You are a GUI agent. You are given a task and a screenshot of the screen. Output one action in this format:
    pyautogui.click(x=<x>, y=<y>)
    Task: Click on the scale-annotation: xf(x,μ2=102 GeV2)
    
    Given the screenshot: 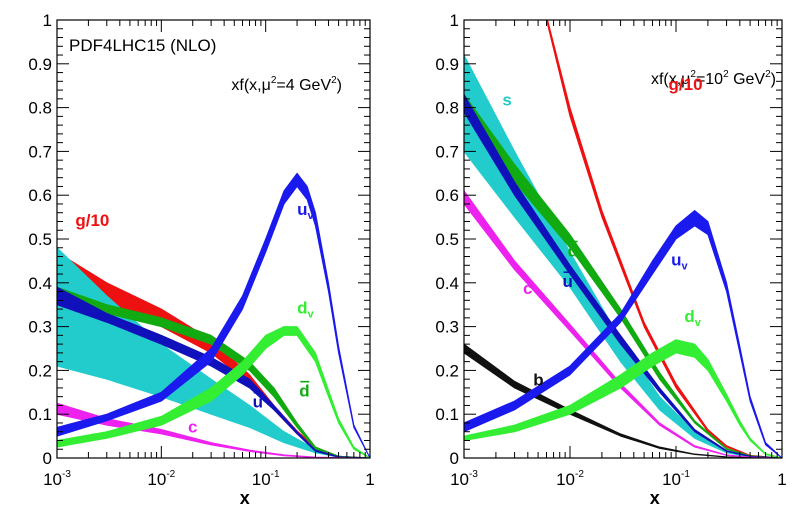 What is the action you would take?
    pyautogui.click(x=713, y=78)
    